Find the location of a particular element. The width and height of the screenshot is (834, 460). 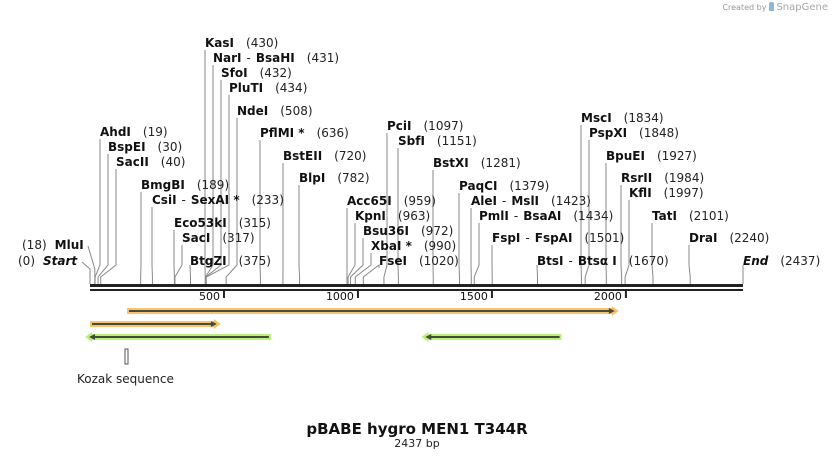

restriction-site-label: PciI (1097) is located at coordinates (425, 126).